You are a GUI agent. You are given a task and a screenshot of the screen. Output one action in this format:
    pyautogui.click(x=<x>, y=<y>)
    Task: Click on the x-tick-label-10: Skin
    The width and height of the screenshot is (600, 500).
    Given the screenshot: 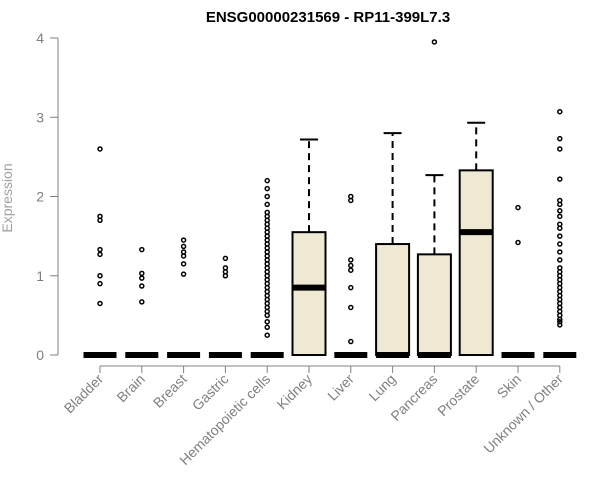 What is the action you would take?
    pyautogui.click(x=509, y=386)
    